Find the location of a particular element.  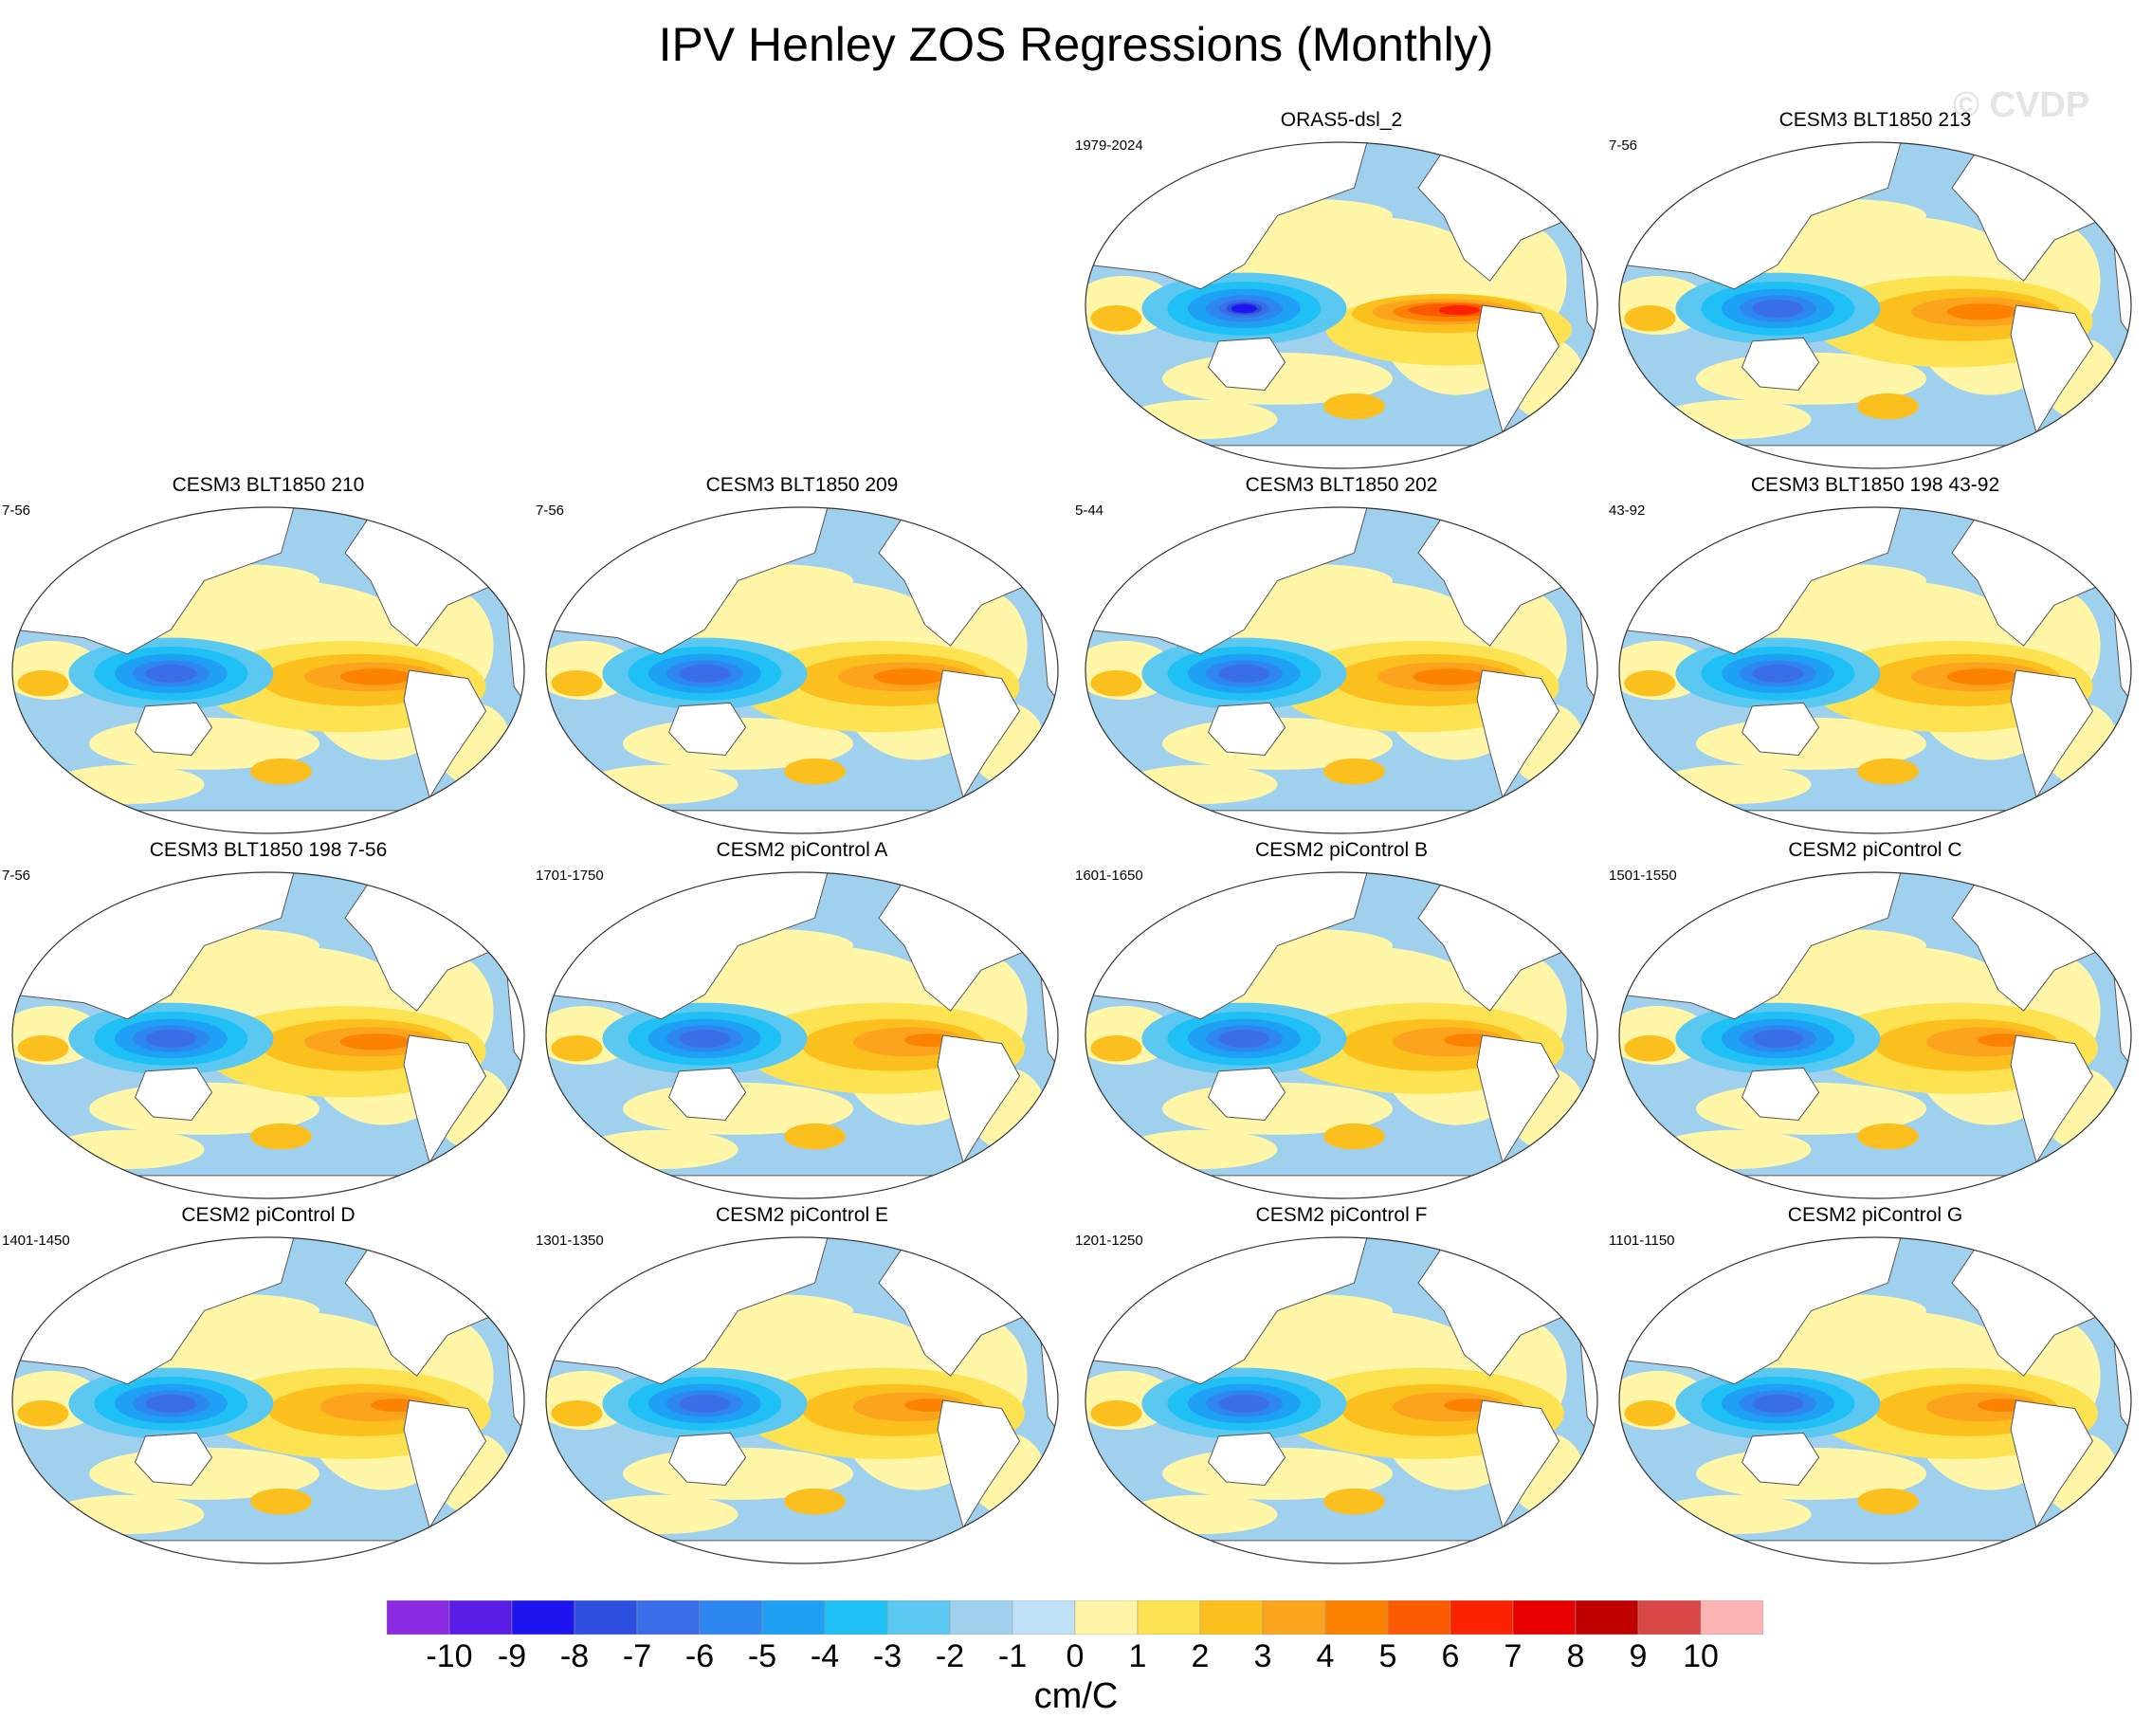

colorbar-tick-label: -3 is located at coordinates (888, 1656).